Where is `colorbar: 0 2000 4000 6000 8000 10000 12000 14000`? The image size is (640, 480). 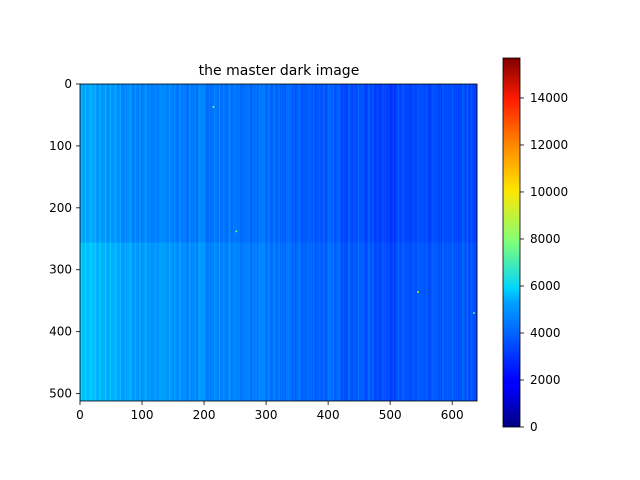 colorbar: 0 2000 4000 6000 8000 10000 12000 14000 is located at coordinates (535, 245).